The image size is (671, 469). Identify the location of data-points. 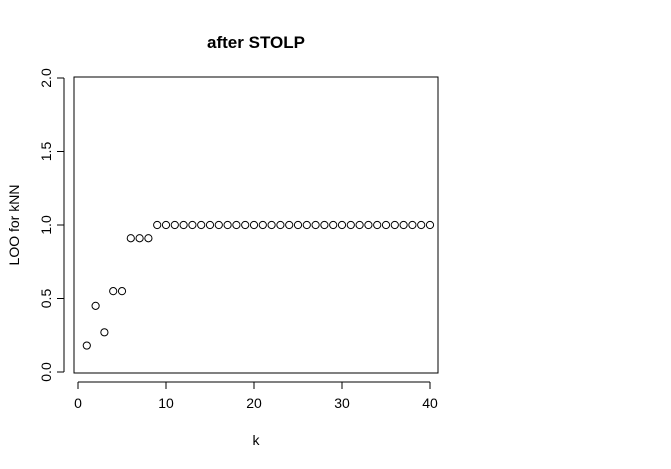
(258, 285).